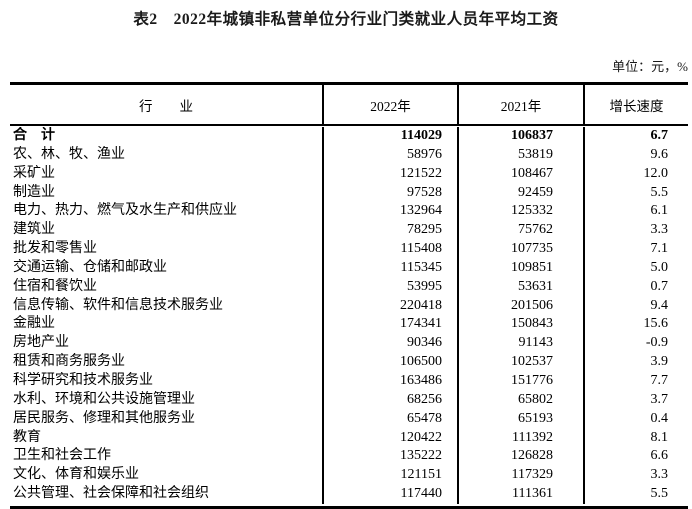 The image size is (692, 509). Describe the element at coordinates (520, 104) in the screenshot. I see `column-header-2021: 2021年` at that location.